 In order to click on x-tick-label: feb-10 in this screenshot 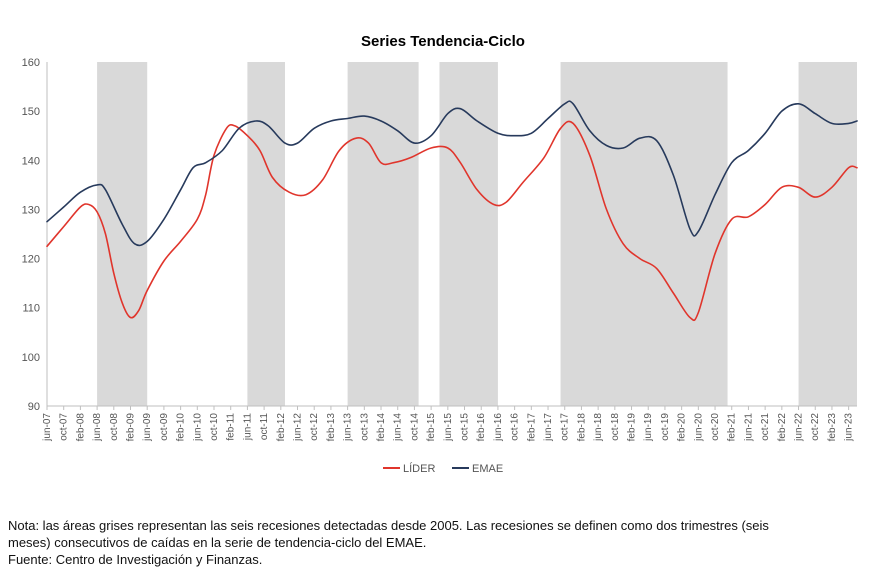, I will do `click(181, 427)`.